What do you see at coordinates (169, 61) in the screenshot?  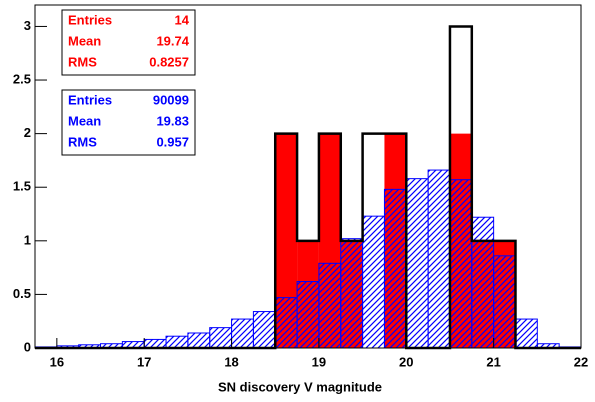 I see `stats-value: 0.8257` at bounding box center [169, 61].